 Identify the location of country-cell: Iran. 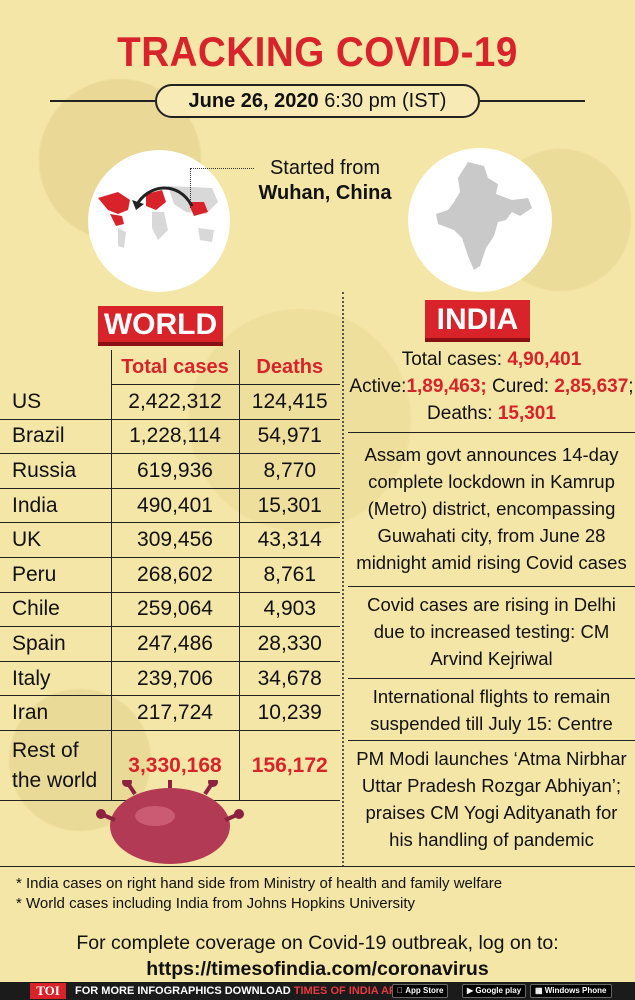
(56, 713).